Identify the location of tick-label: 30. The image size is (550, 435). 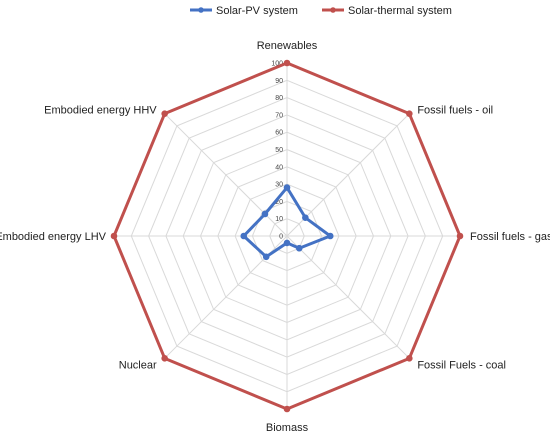
(279, 185).